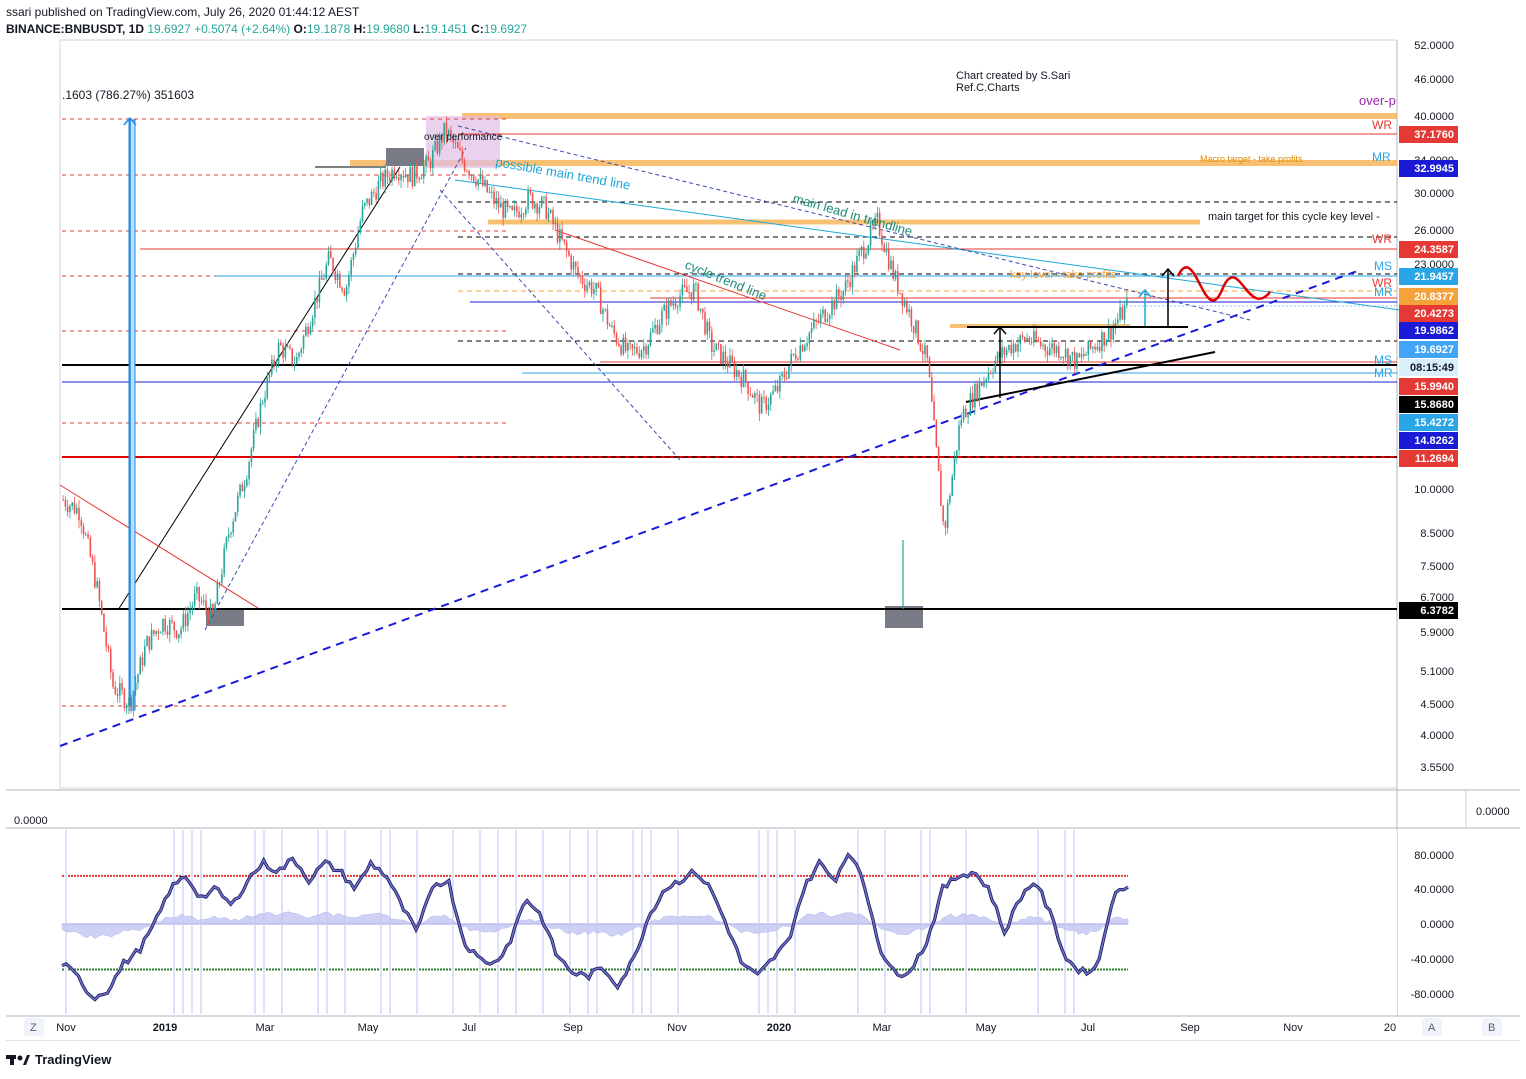 This screenshot has height=1079, width=1526. I want to click on price-tick-label: 46.0000, so click(1434, 80).